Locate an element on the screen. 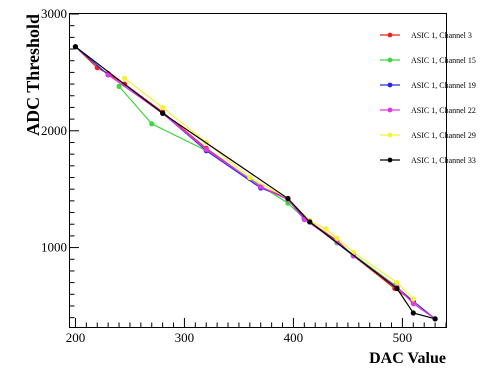 The height and width of the screenshot is (368, 494). x-tick-label: 300 is located at coordinates (185, 337).